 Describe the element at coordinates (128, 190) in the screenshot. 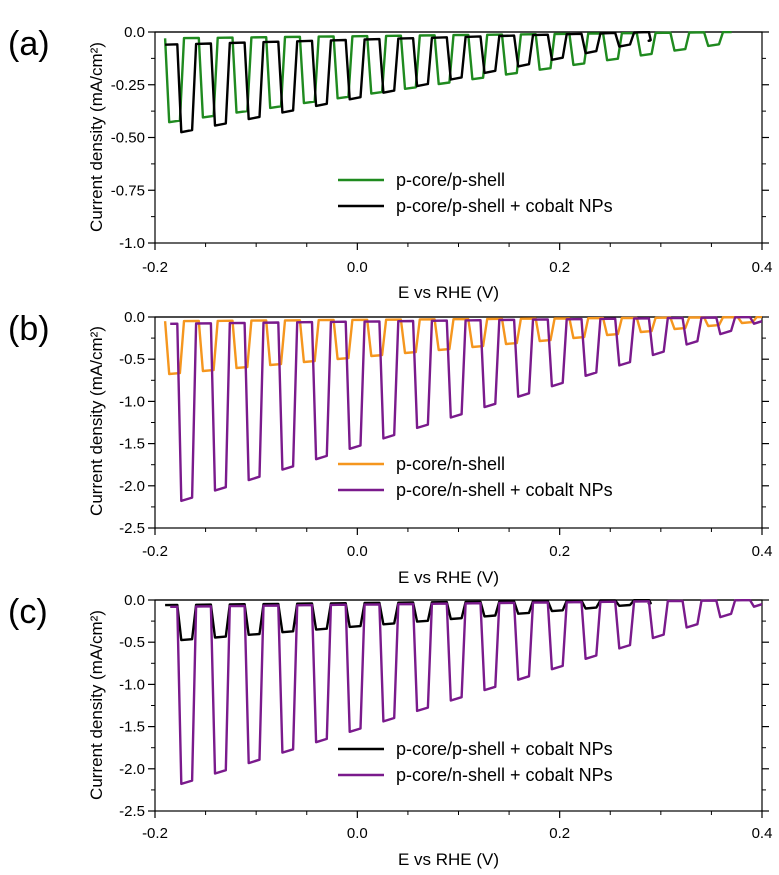

I see `y-tick-label: -0.75` at that location.